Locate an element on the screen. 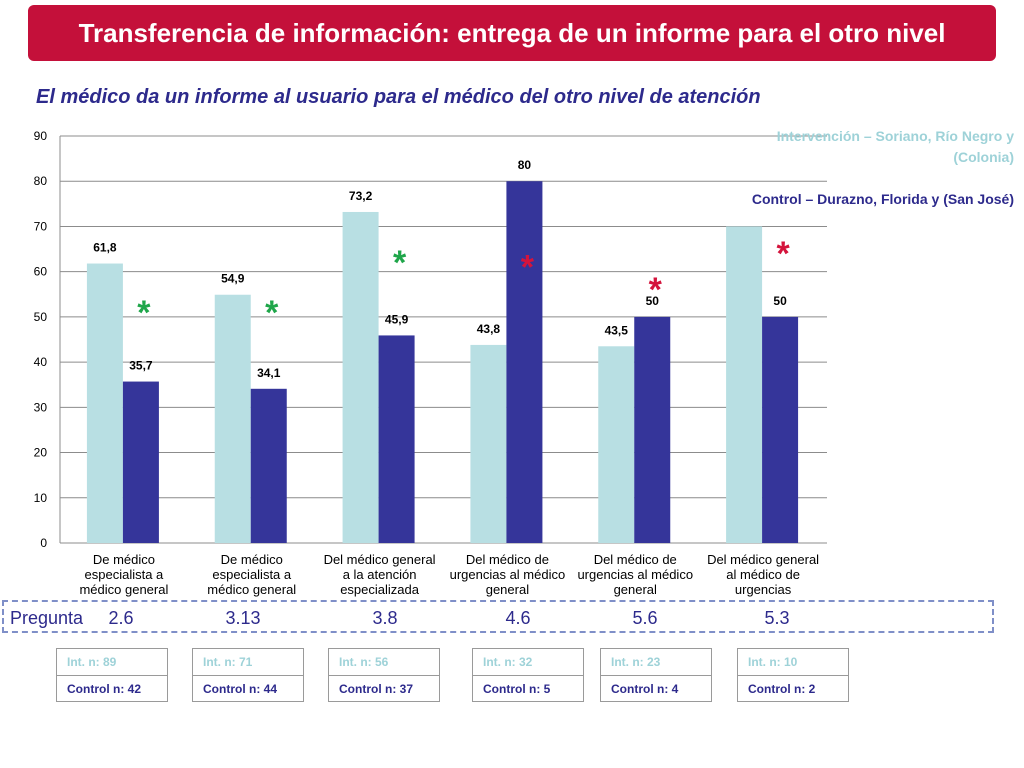 Image resolution: width=1024 pixels, height=768 pixels. y-tick-label: 40 is located at coordinates (41, 362).